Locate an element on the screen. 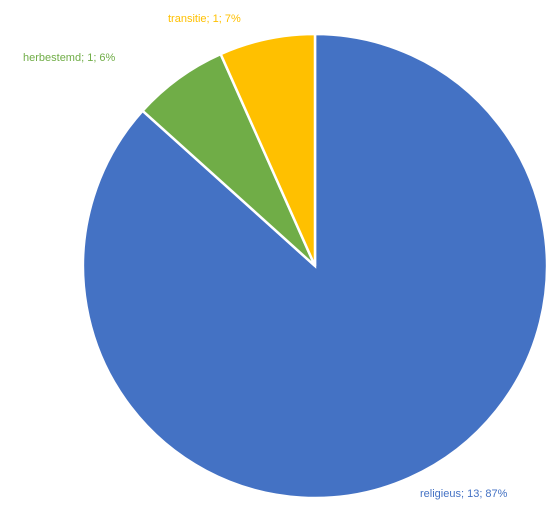 Image resolution: width=553 pixels, height=513 pixels. data-label-religieus: religieus; 13; 87% is located at coordinates (464, 494).